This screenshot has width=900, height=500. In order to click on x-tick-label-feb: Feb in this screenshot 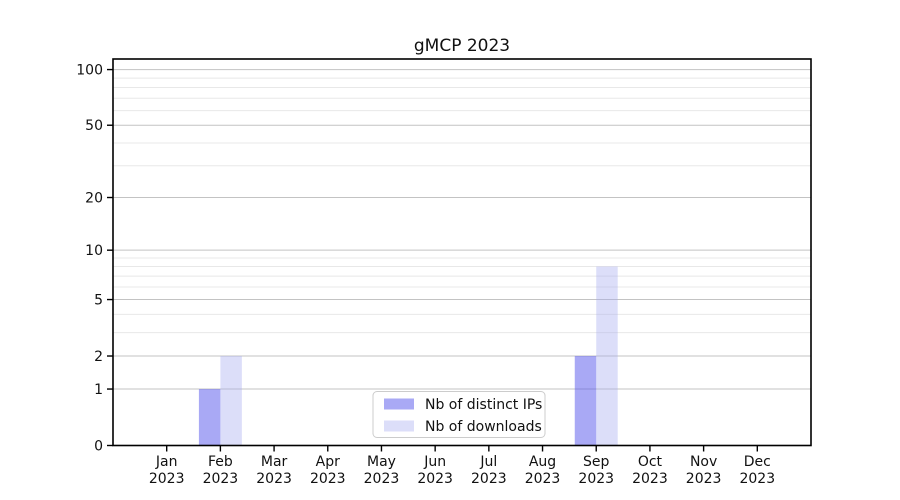, I will do `click(220, 462)`.